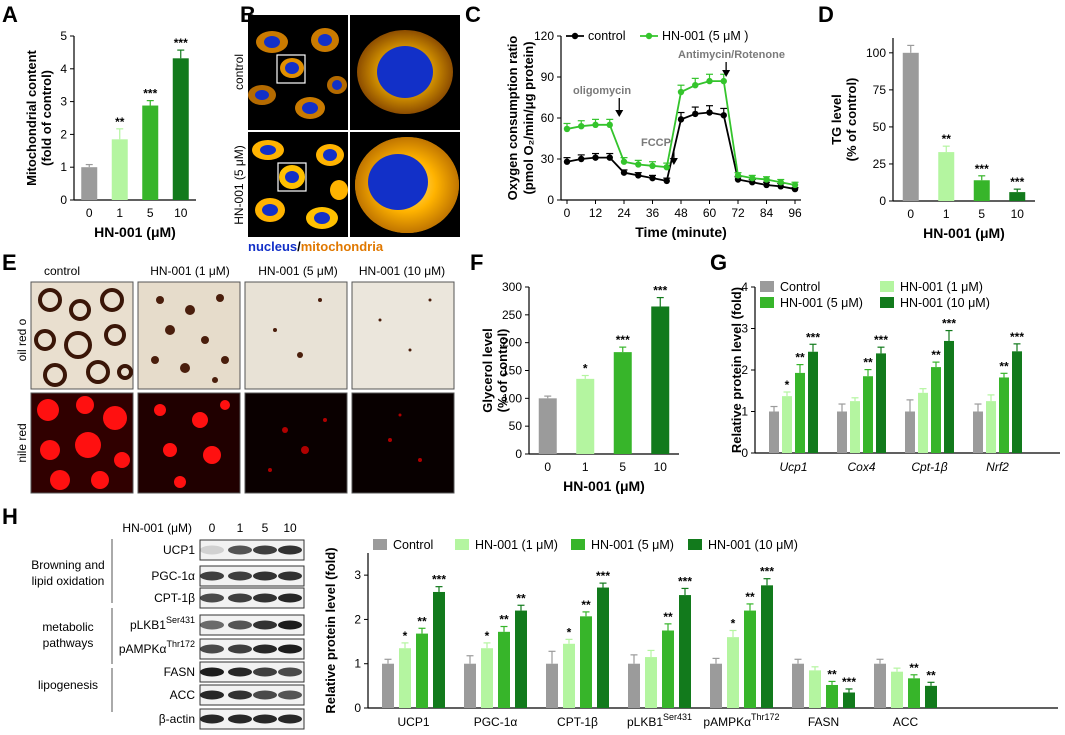  What do you see at coordinates (10, 516) in the screenshot?
I see `panel-letter-h: H` at bounding box center [10, 516].